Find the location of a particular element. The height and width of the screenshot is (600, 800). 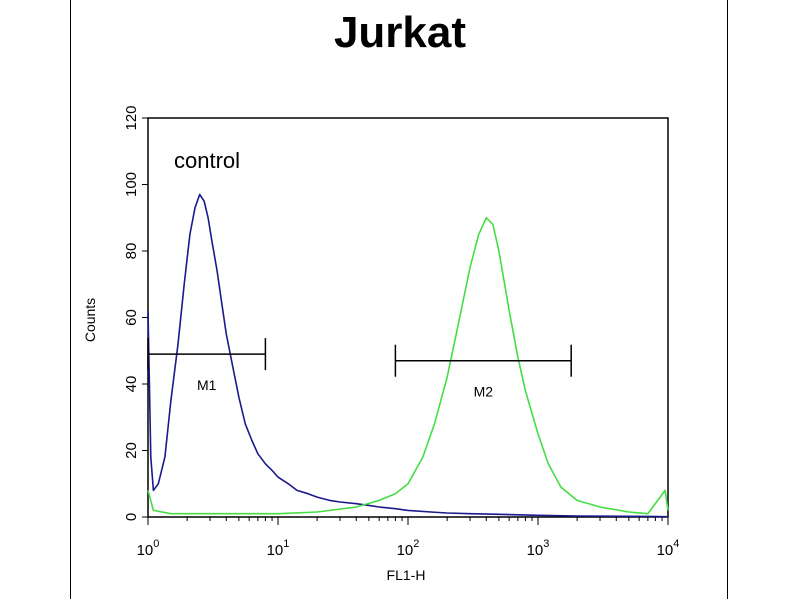

marker-label-m2: M2 is located at coordinates (484, 392).